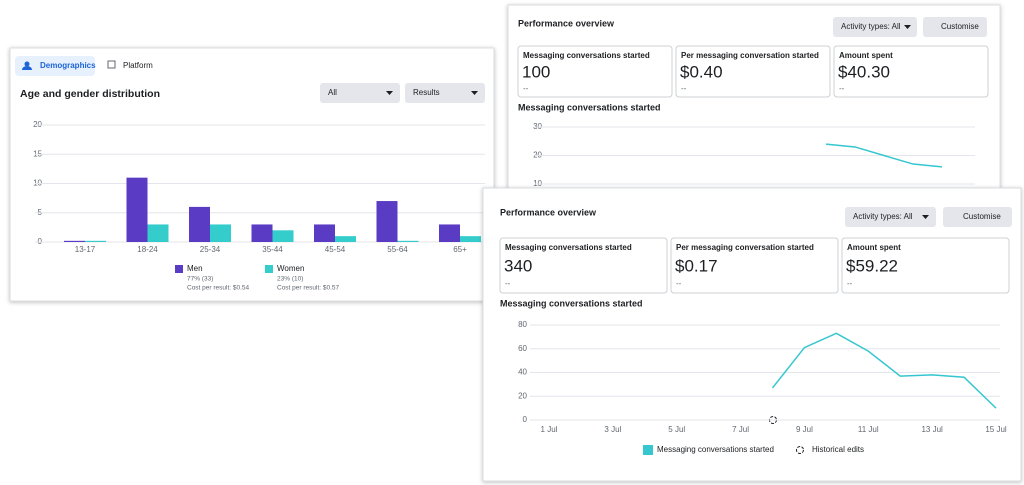 The image size is (1024, 485). Describe the element at coordinates (522, 348) in the screenshot. I see `y-tick-label: 60` at that location.